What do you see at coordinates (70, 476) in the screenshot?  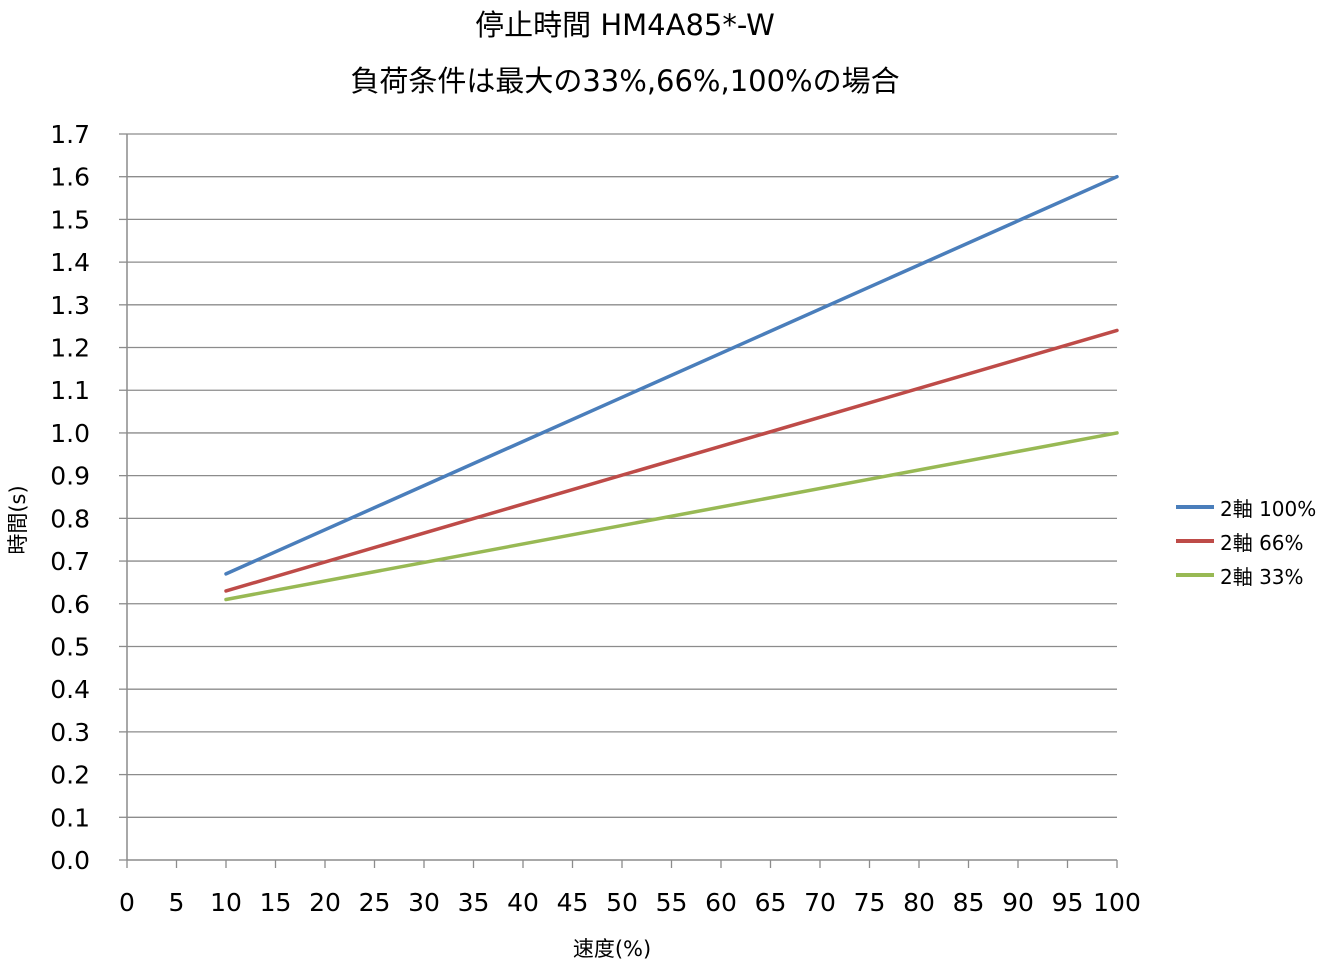 I see `y-tick-label: 0.9` at bounding box center [70, 476].